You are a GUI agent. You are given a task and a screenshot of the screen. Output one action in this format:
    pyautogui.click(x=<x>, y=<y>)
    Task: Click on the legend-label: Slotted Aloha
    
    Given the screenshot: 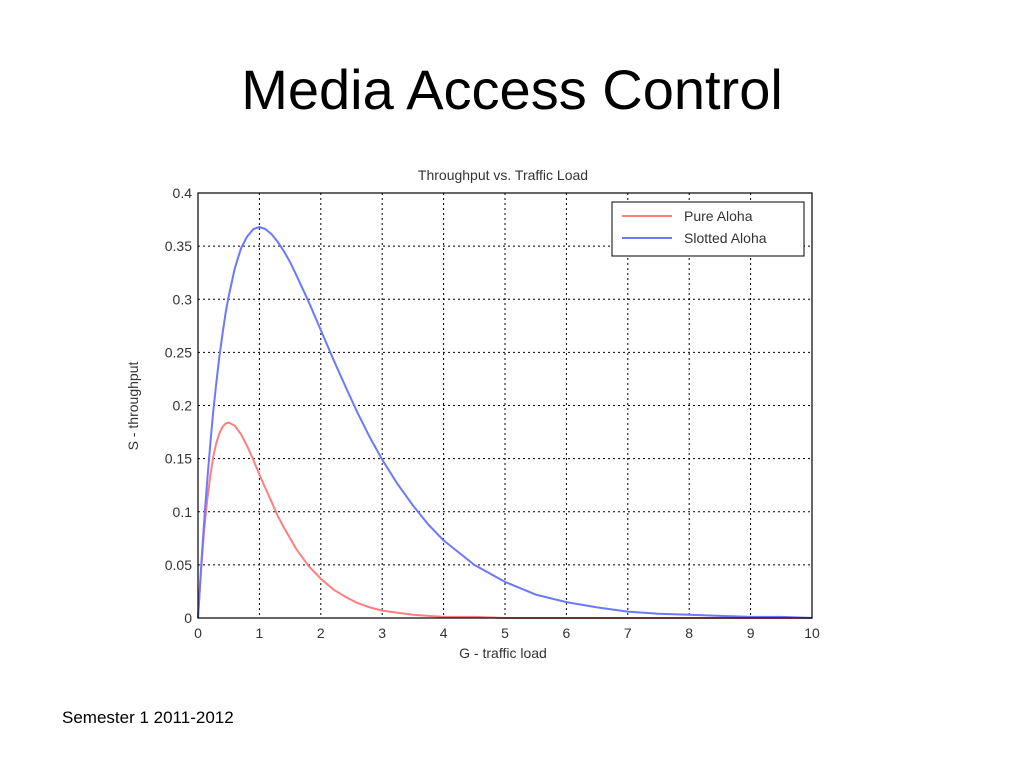 What is the action you would take?
    pyautogui.click(x=725, y=238)
    